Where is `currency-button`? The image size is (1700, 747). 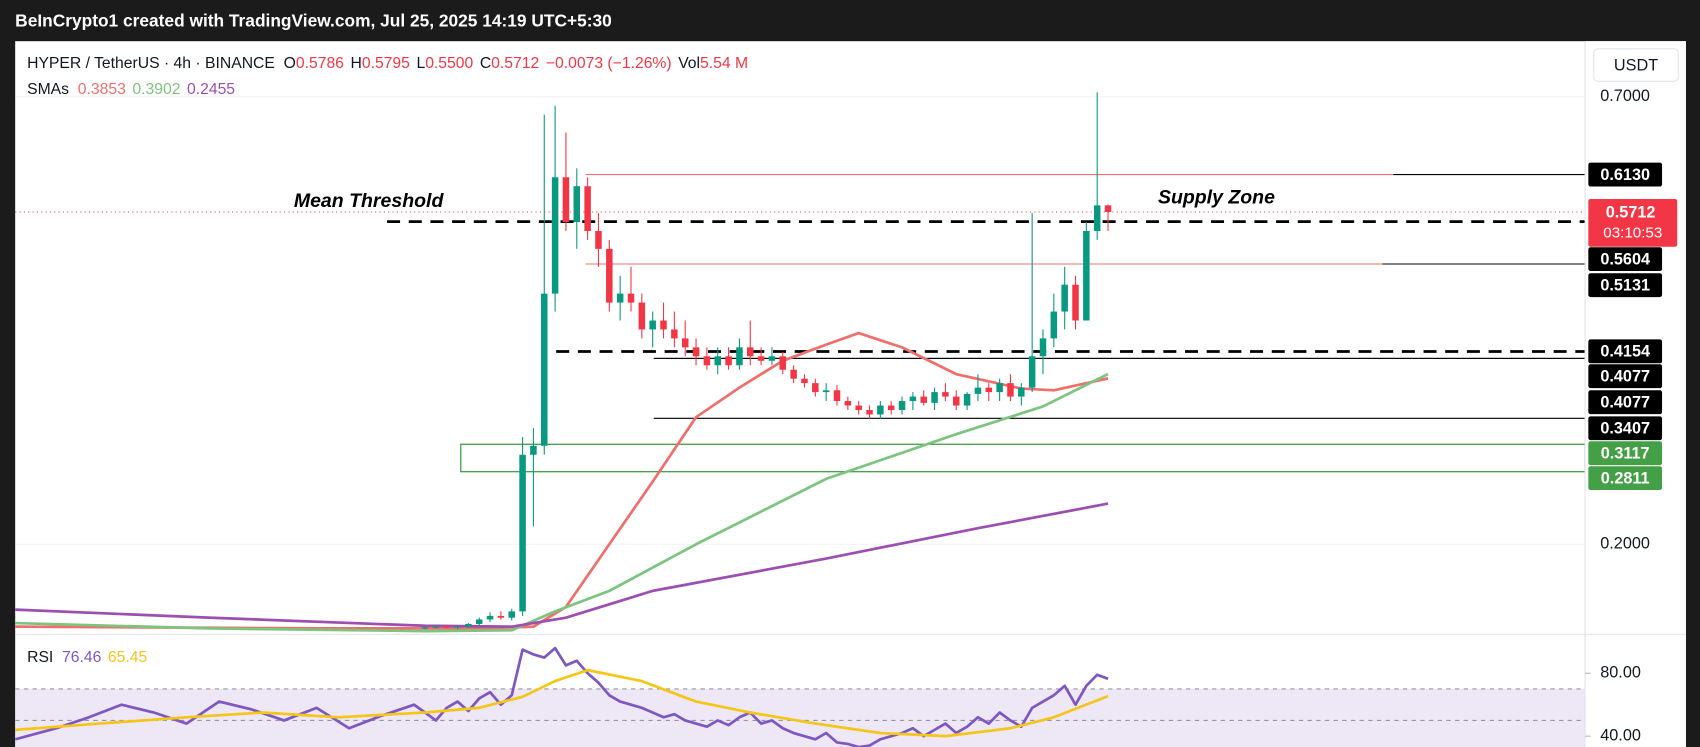
currency-button is located at coordinates (1636, 65).